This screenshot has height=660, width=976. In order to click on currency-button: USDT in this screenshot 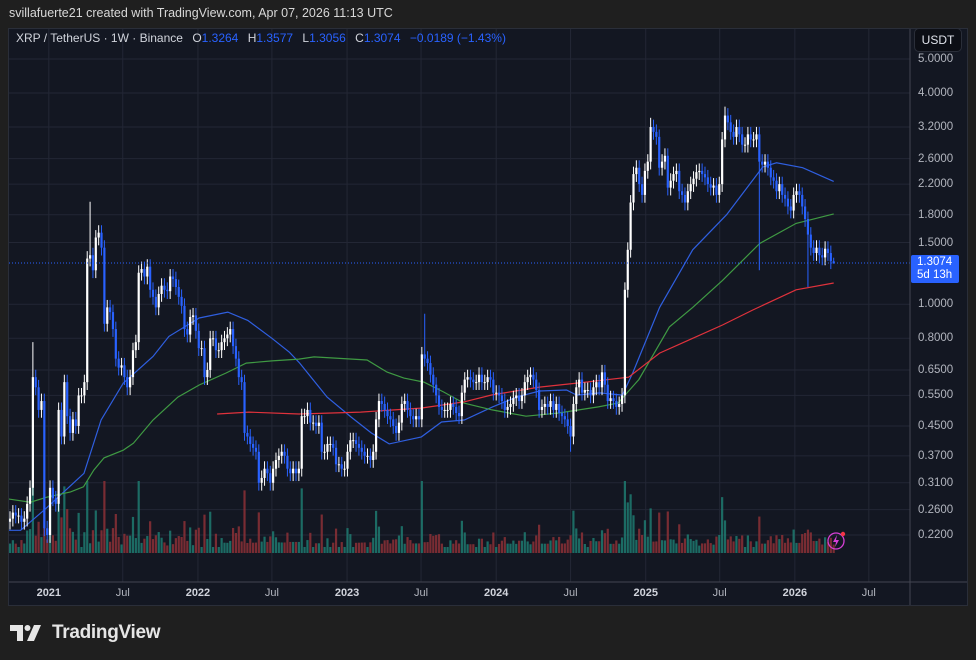, I will do `click(938, 40)`.